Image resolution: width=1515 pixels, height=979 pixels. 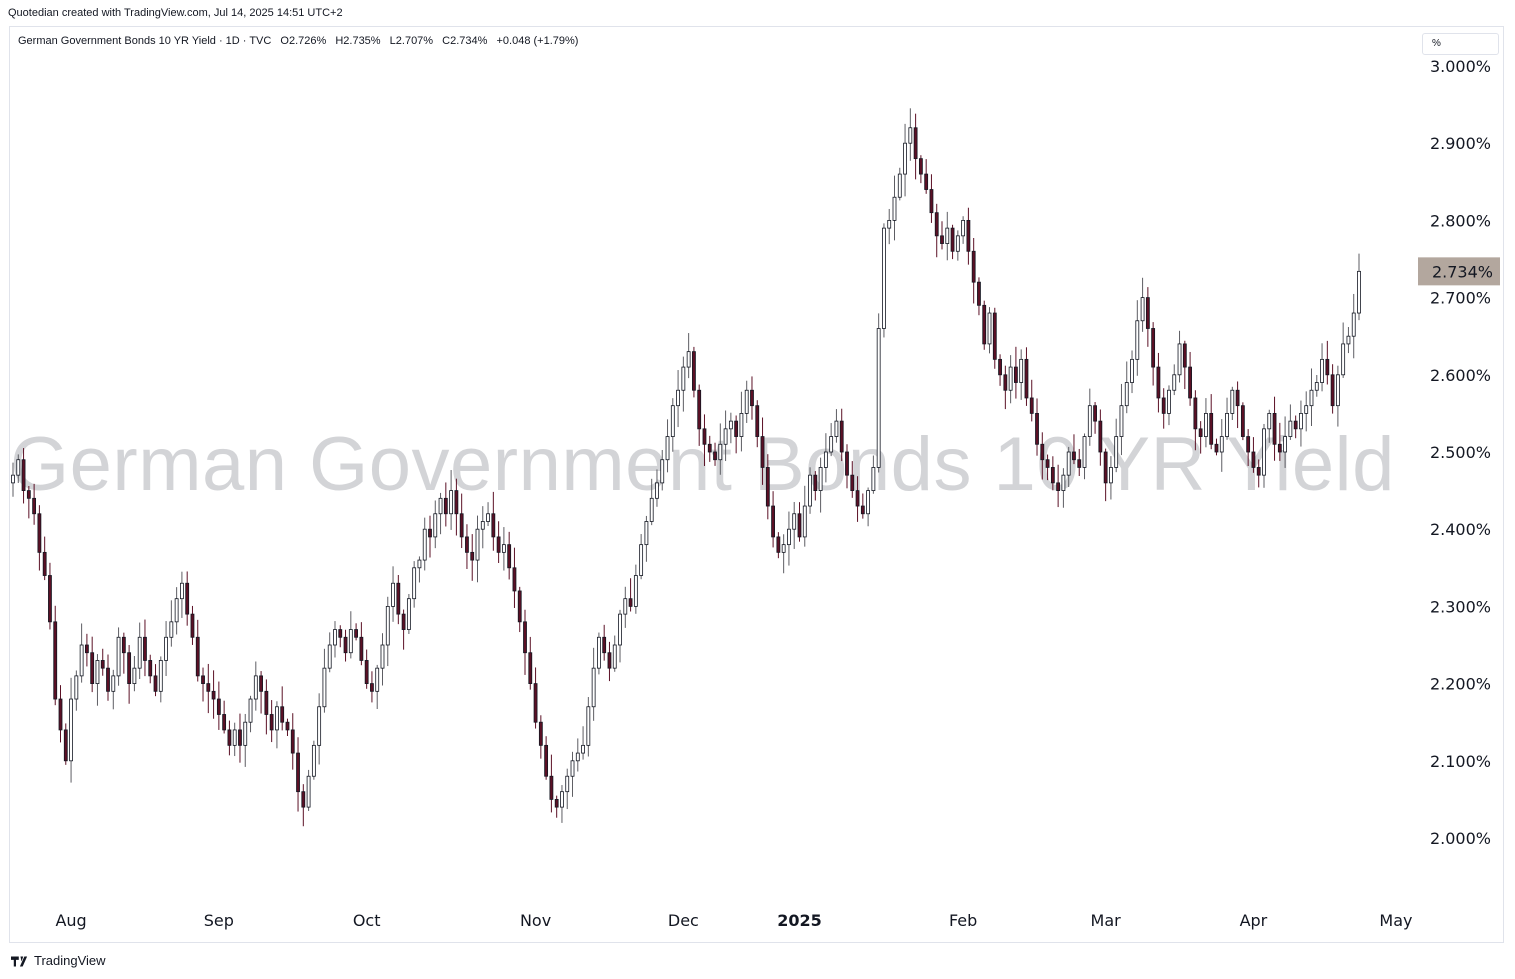 What do you see at coordinates (219, 920) in the screenshot?
I see `x-tick-label: Sep` at bounding box center [219, 920].